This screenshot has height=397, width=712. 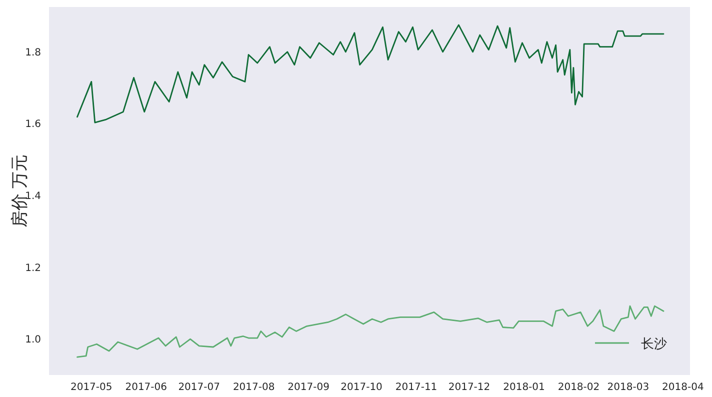 What do you see at coordinates (33, 268) in the screenshot?
I see `y-tick-label: 1.2` at bounding box center [33, 268].